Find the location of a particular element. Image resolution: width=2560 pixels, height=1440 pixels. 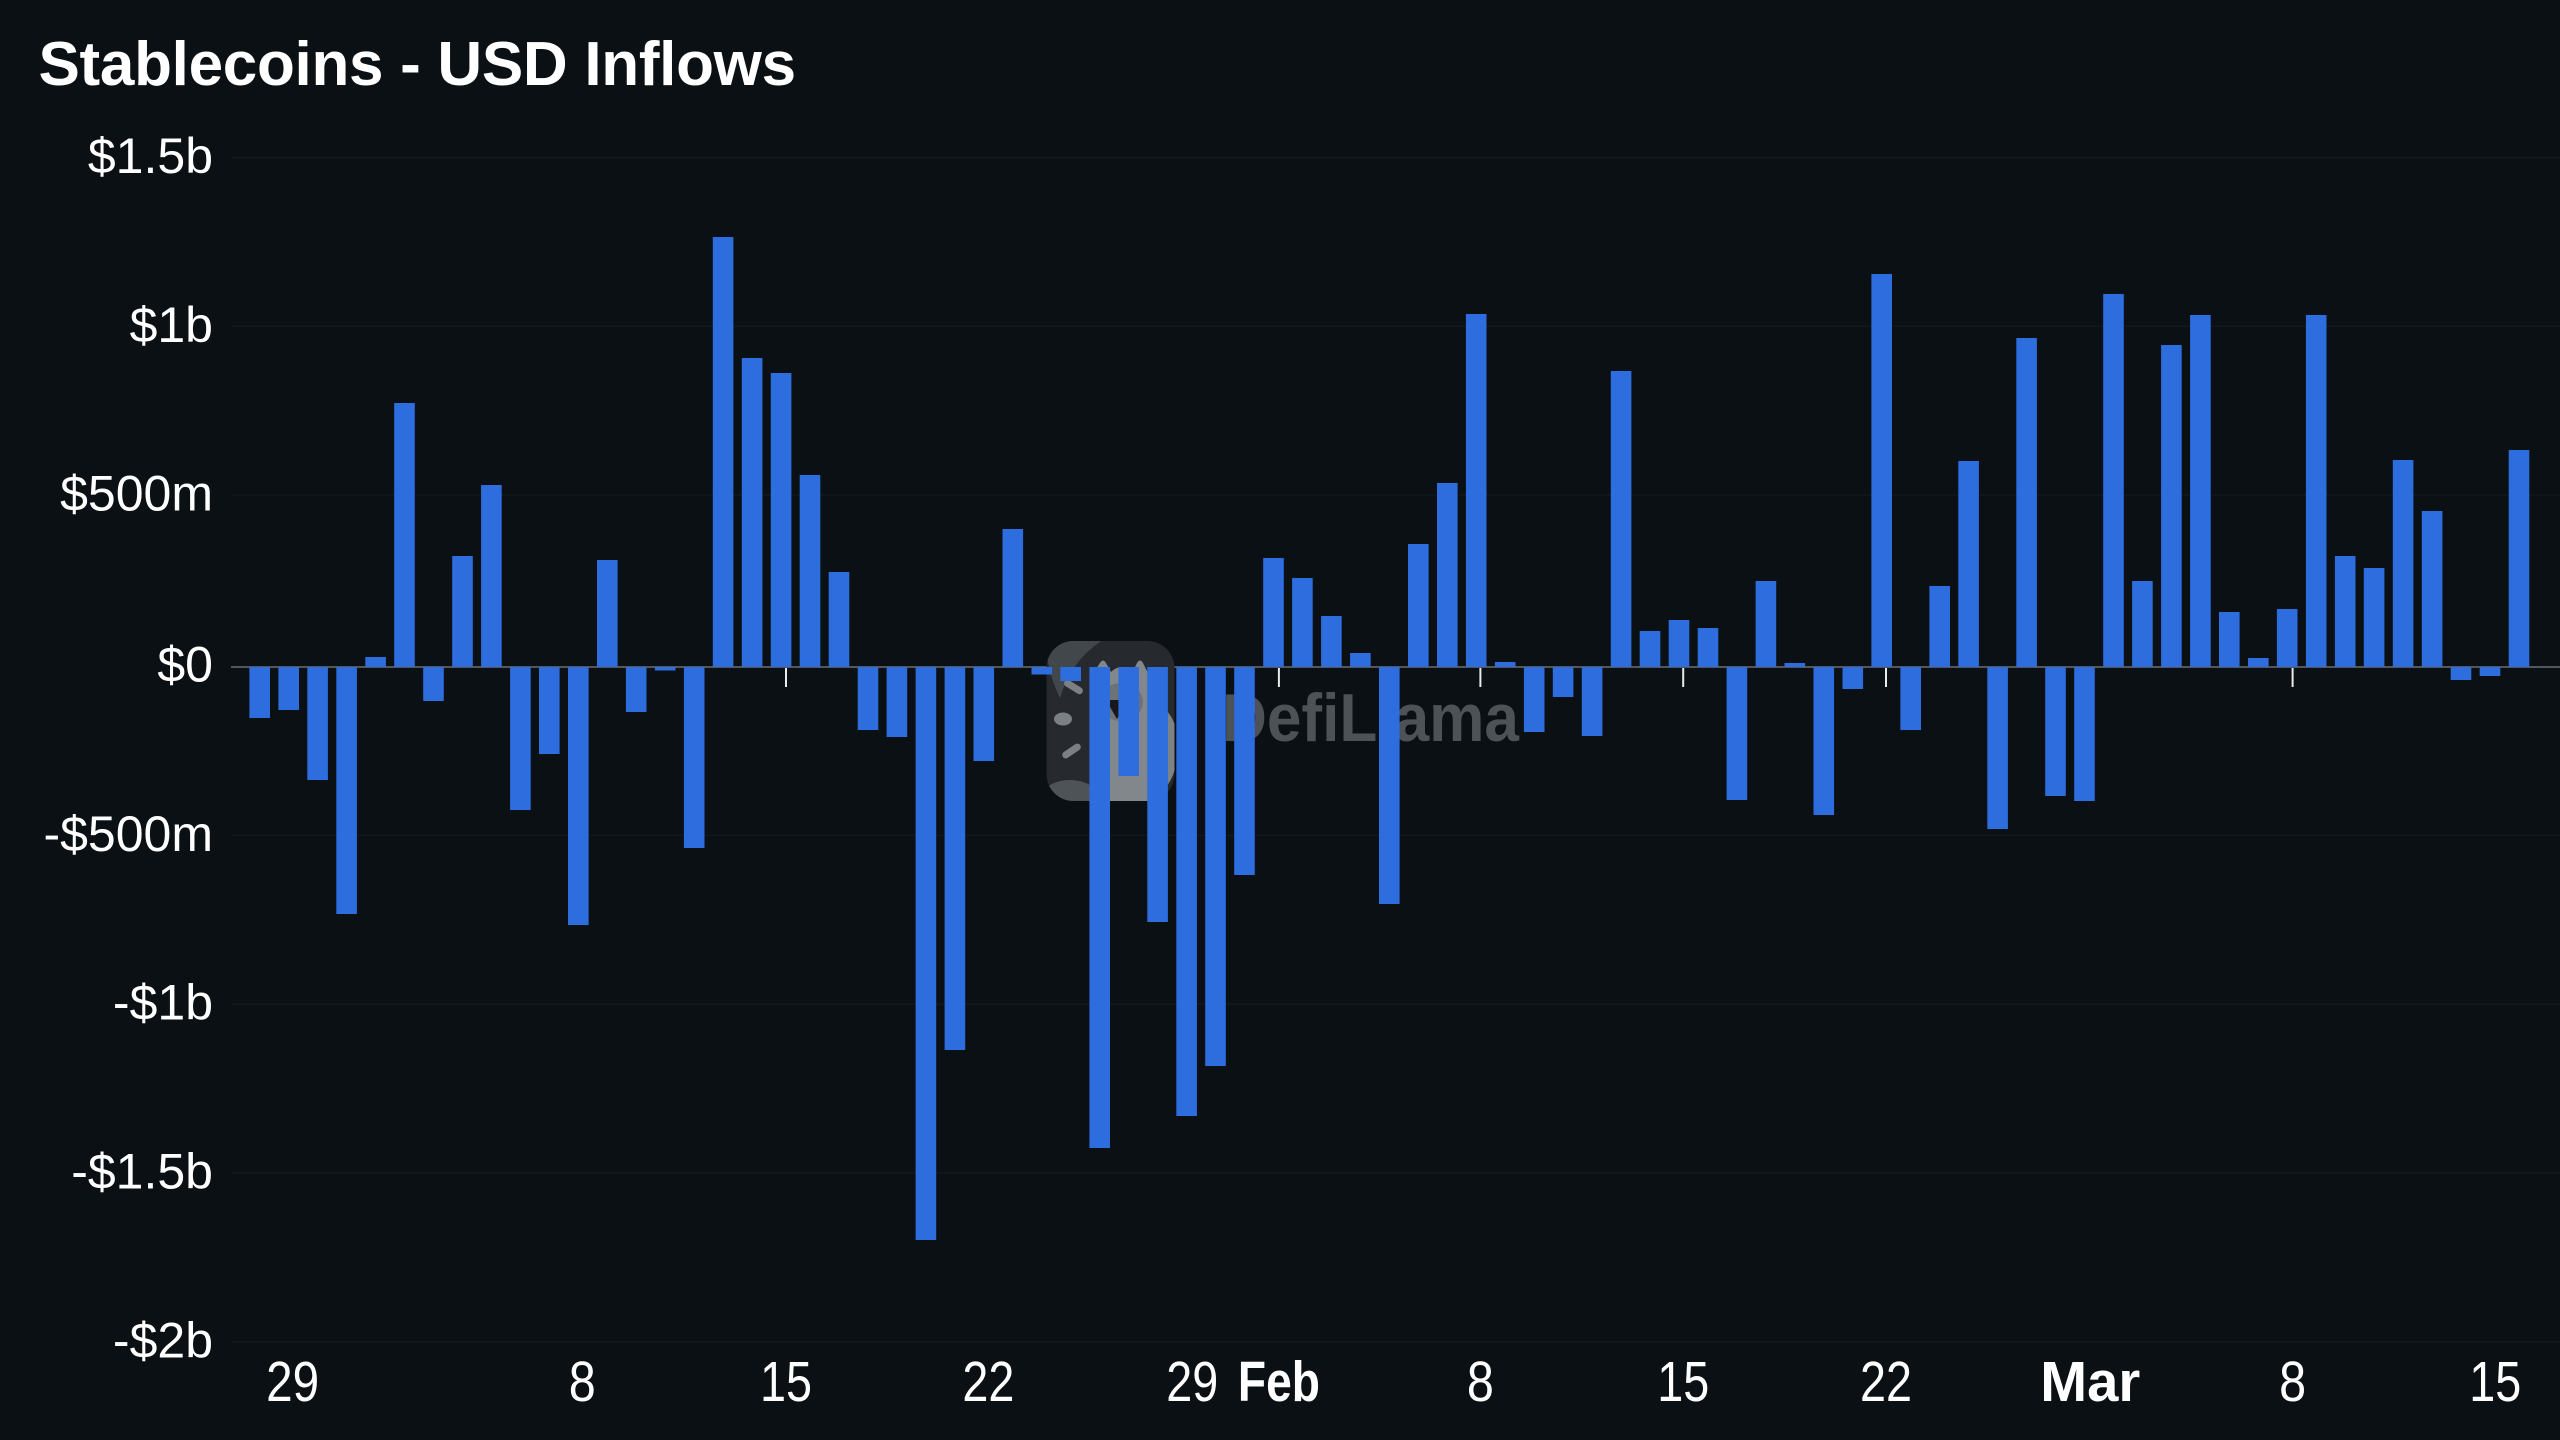

svg-text: $1.5b is located at coordinates (150, 156).